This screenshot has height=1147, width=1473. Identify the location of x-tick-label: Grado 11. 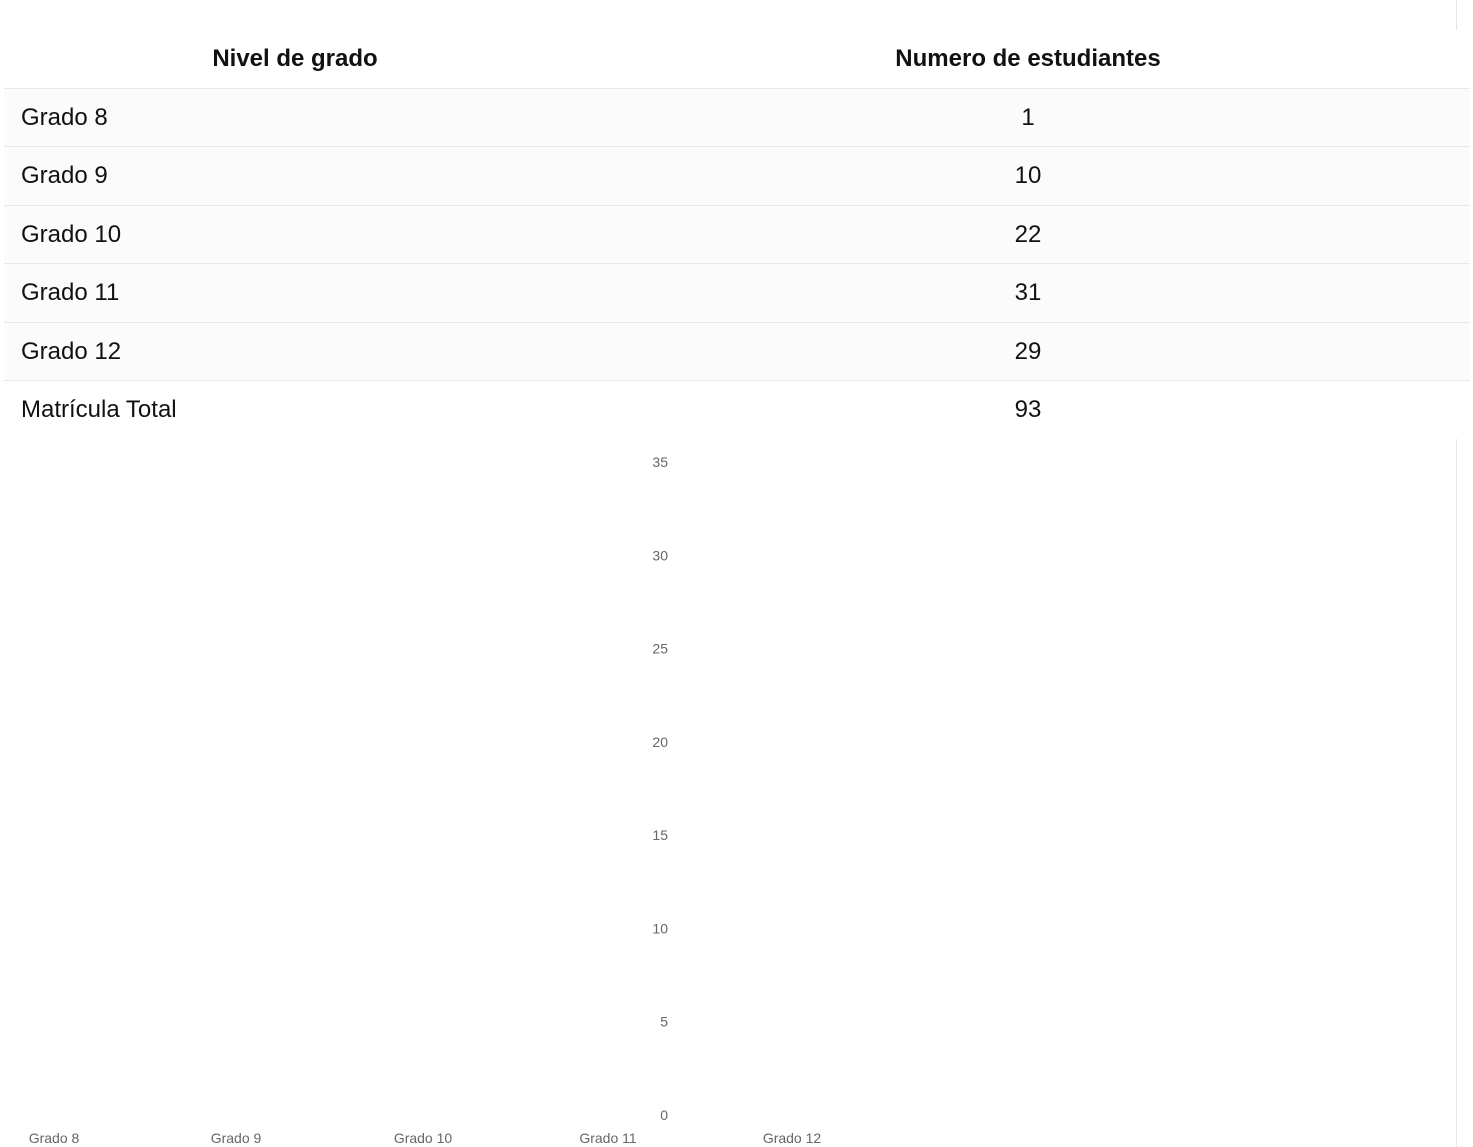
(608, 1138).